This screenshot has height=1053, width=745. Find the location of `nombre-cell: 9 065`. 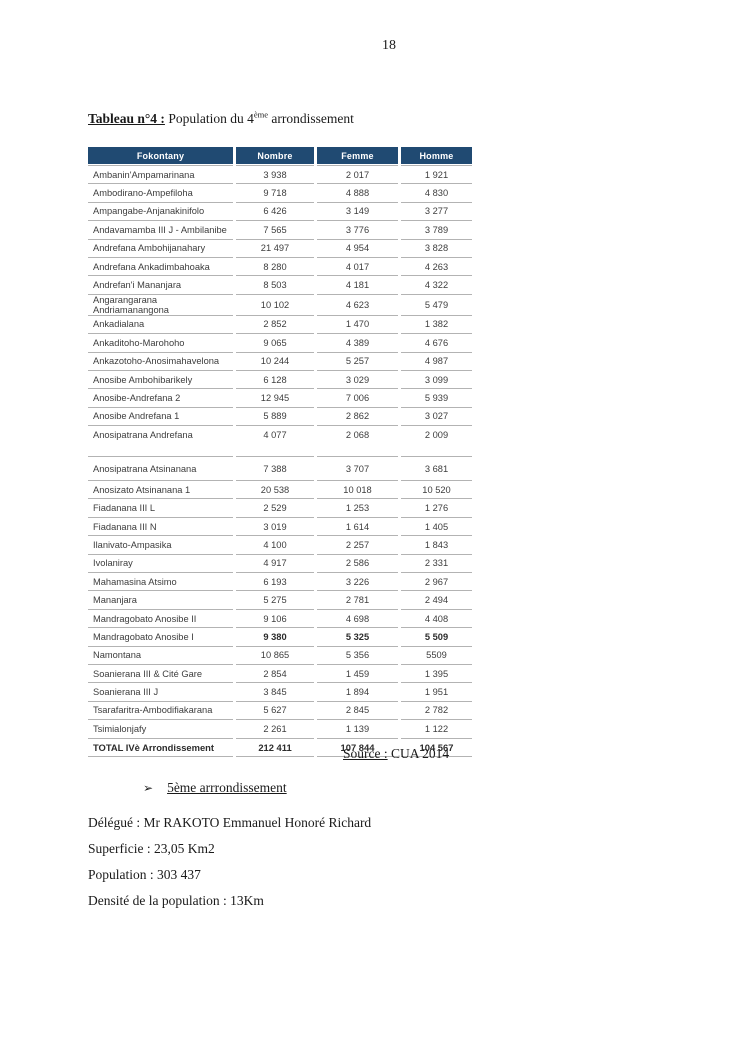

nombre-cell: 9 065 is located at coordinates (275, 343).